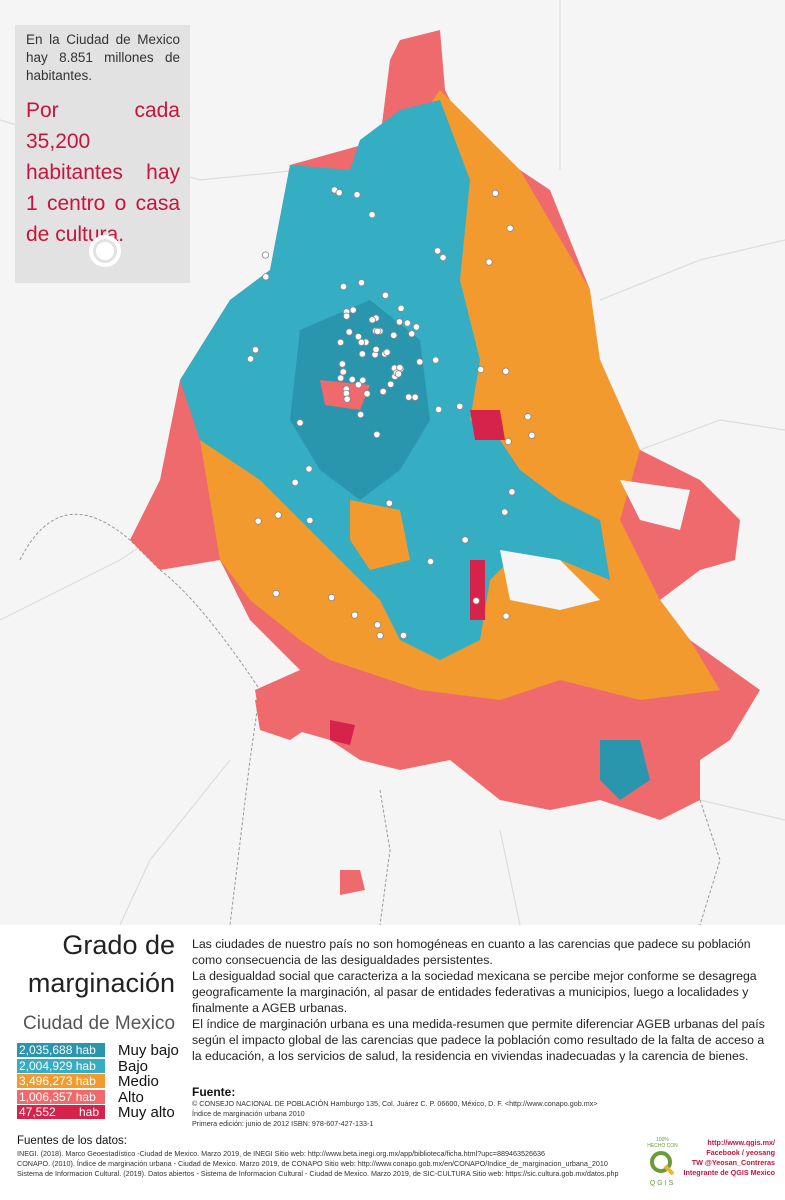  Describe the element at coordinates (148, 1050) in the screenshot. I see `legend-level: Muy bajo` at that location.